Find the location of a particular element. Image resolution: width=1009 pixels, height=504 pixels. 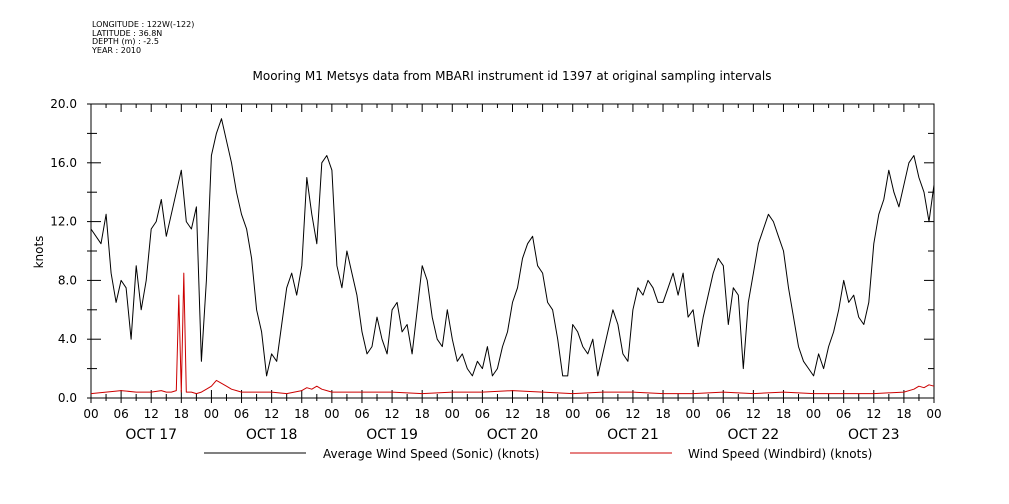

day-label: OCT 21 is located at coordinates (633, 435).